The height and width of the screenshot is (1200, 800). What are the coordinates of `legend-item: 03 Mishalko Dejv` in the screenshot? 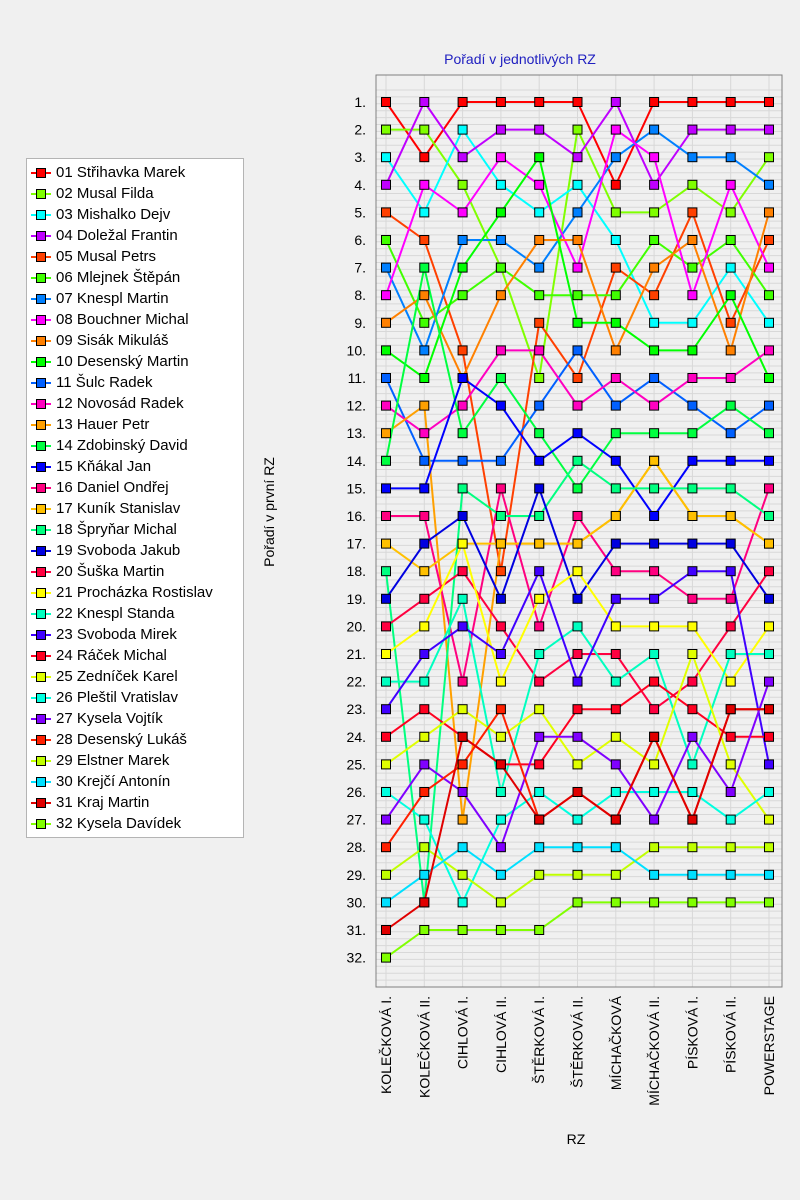 It's located at (136, 214).